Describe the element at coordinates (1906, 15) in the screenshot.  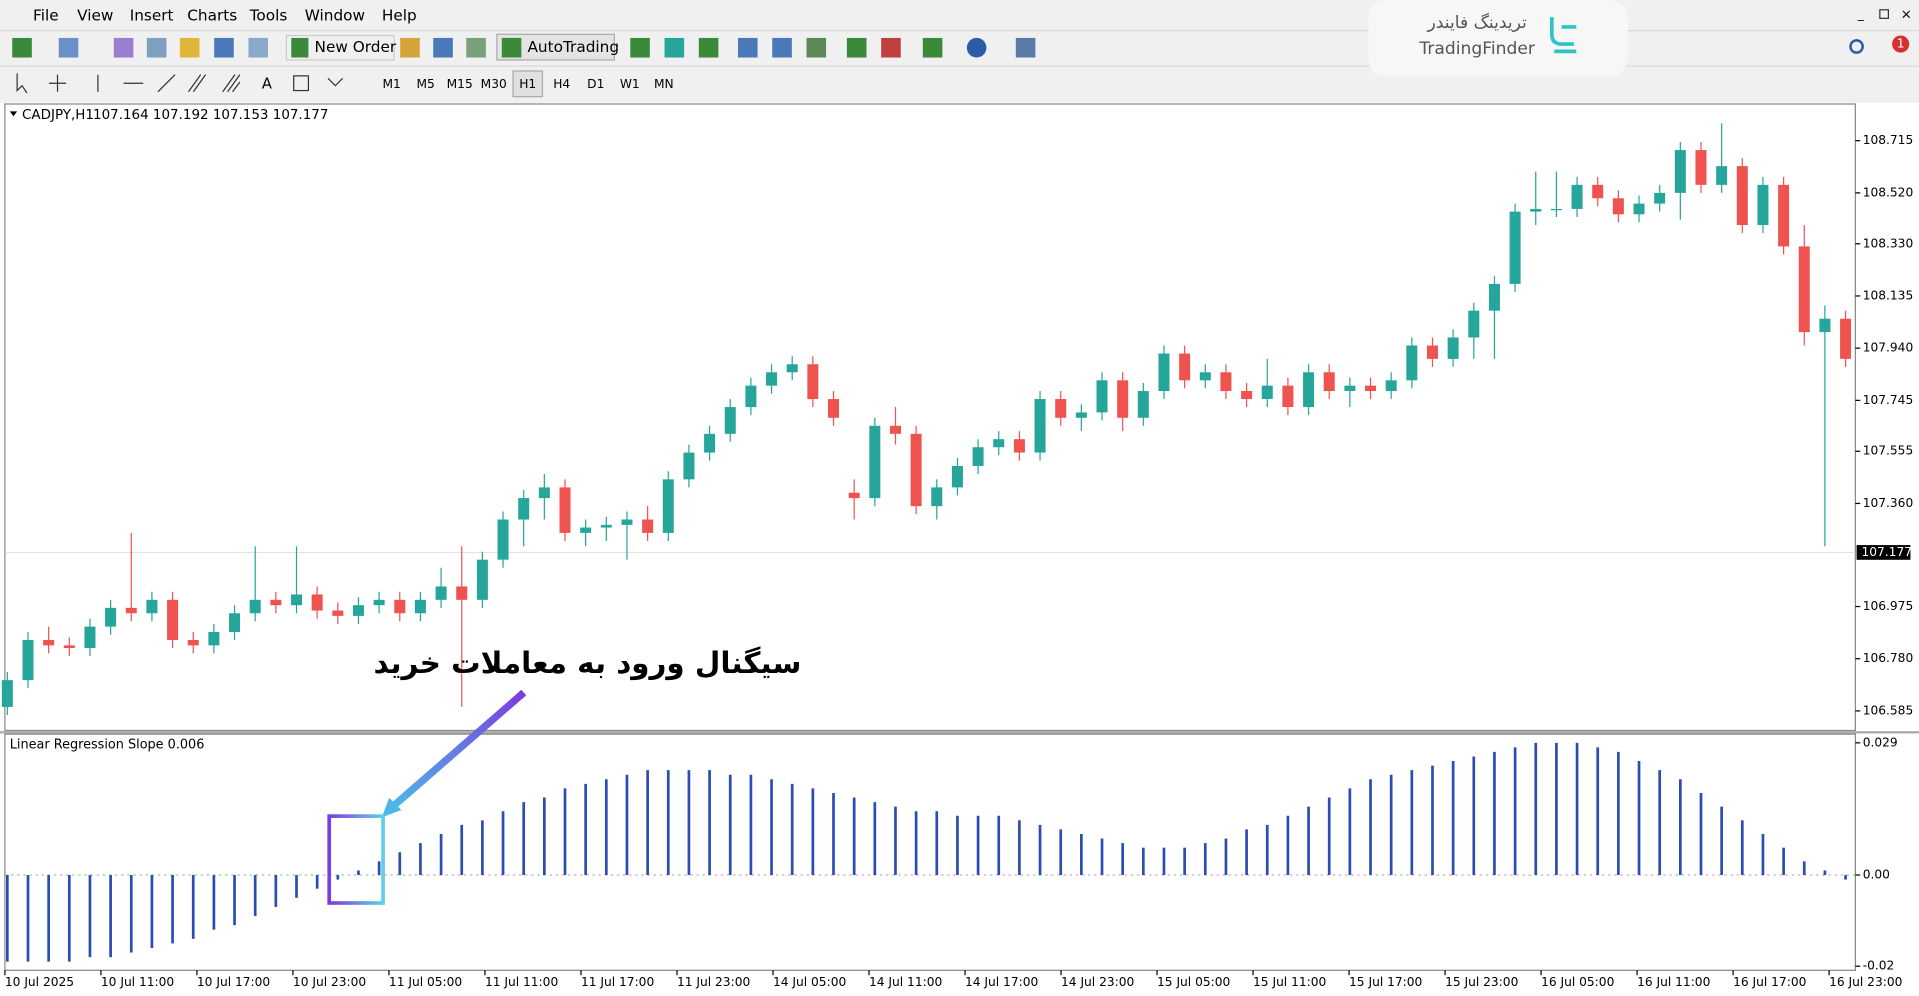
I see `window-button: ×` at that location.